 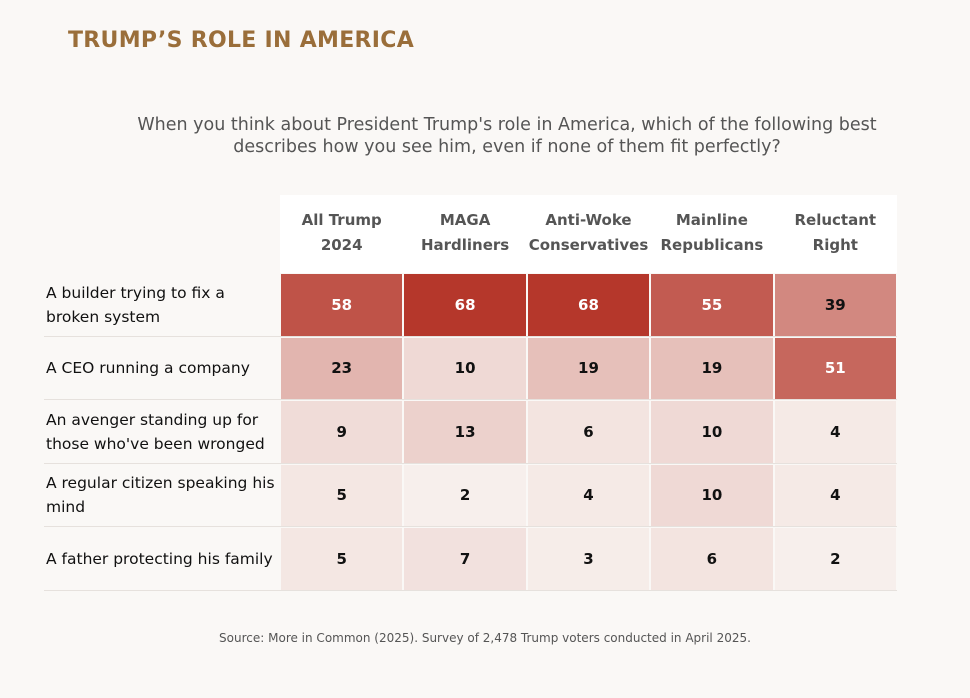 What do you see at coordinates (835, 305) in the screenshot?
I see `heat-cell: 39` at bounding box center [835, 305].